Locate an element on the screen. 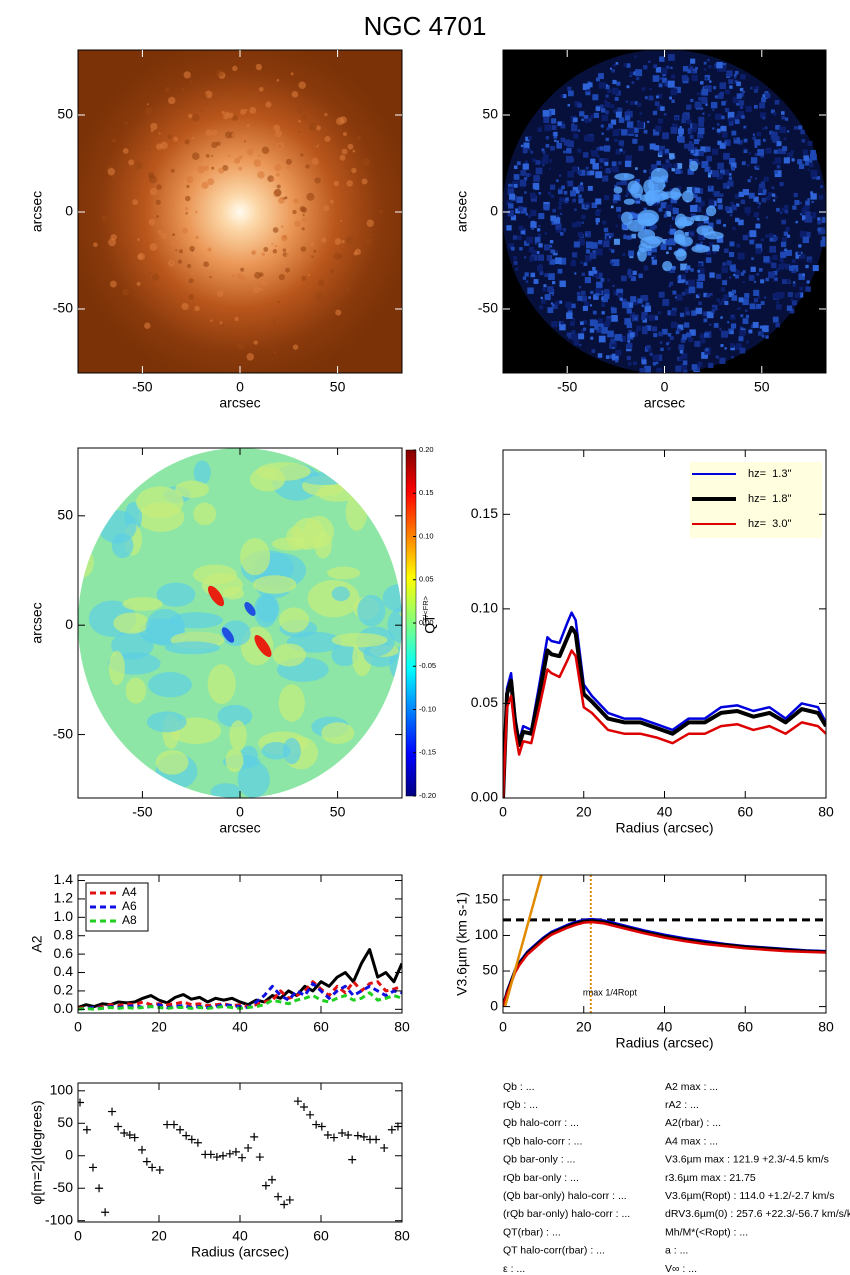  x-tick-label: 0 is located at coordinates (503, 1027).